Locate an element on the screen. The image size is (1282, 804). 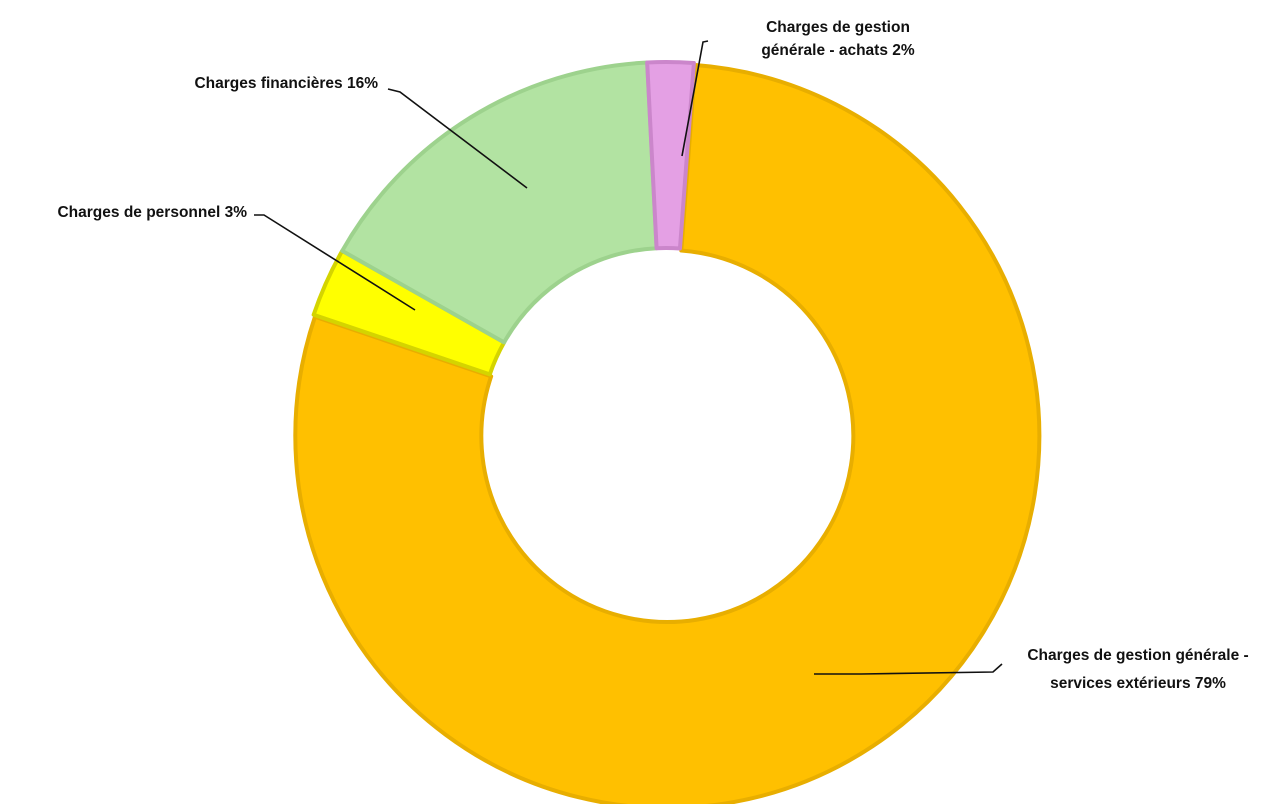
leader-line-charges-de-personnel is located at coordinates (335, 262).